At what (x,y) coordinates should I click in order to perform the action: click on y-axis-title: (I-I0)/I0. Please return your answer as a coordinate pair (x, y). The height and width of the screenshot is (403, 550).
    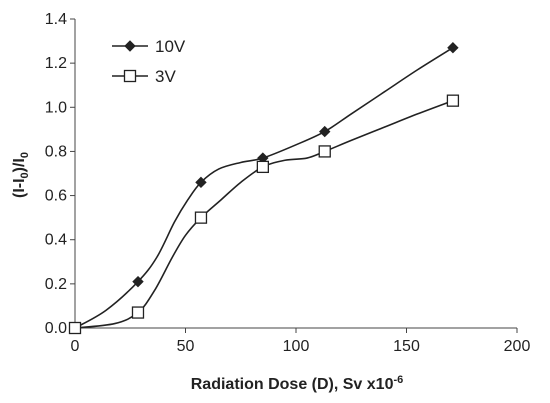
    Looking at the image, I should click on (21, 175).